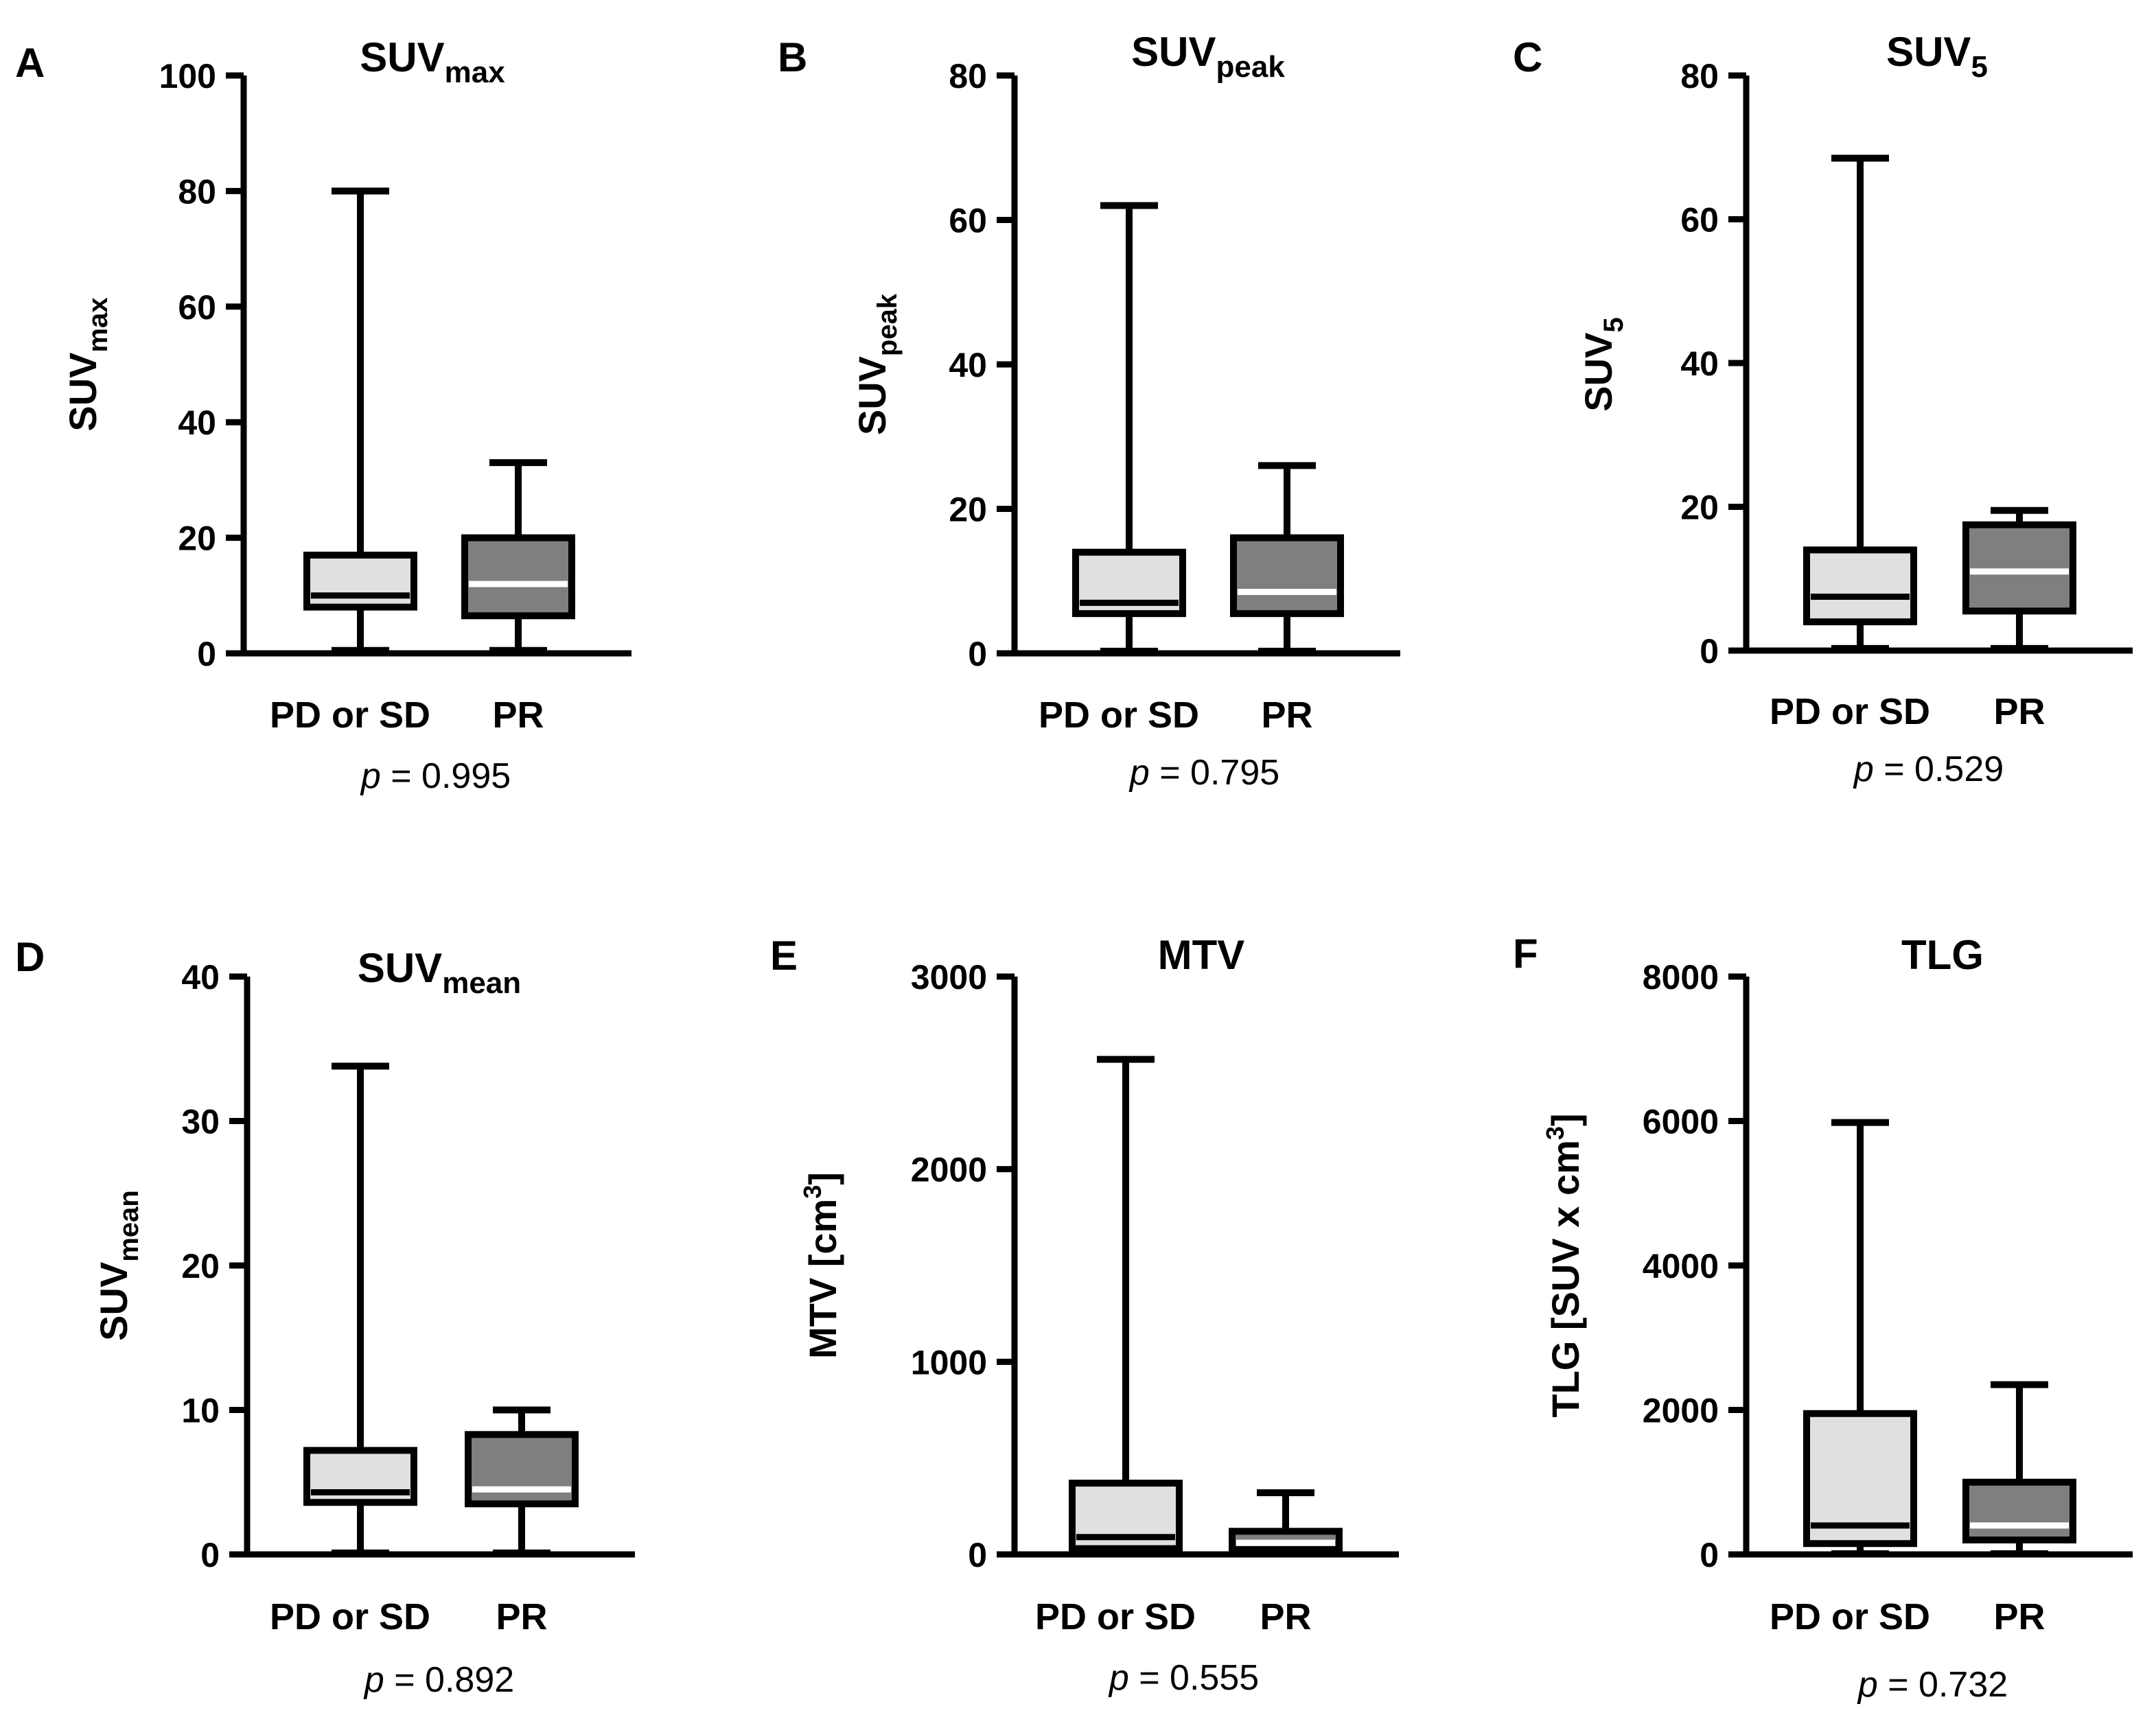 The image size is (2156, 1715). I want to click on y-tick-label-e-3: 3000, so click(949, 977).